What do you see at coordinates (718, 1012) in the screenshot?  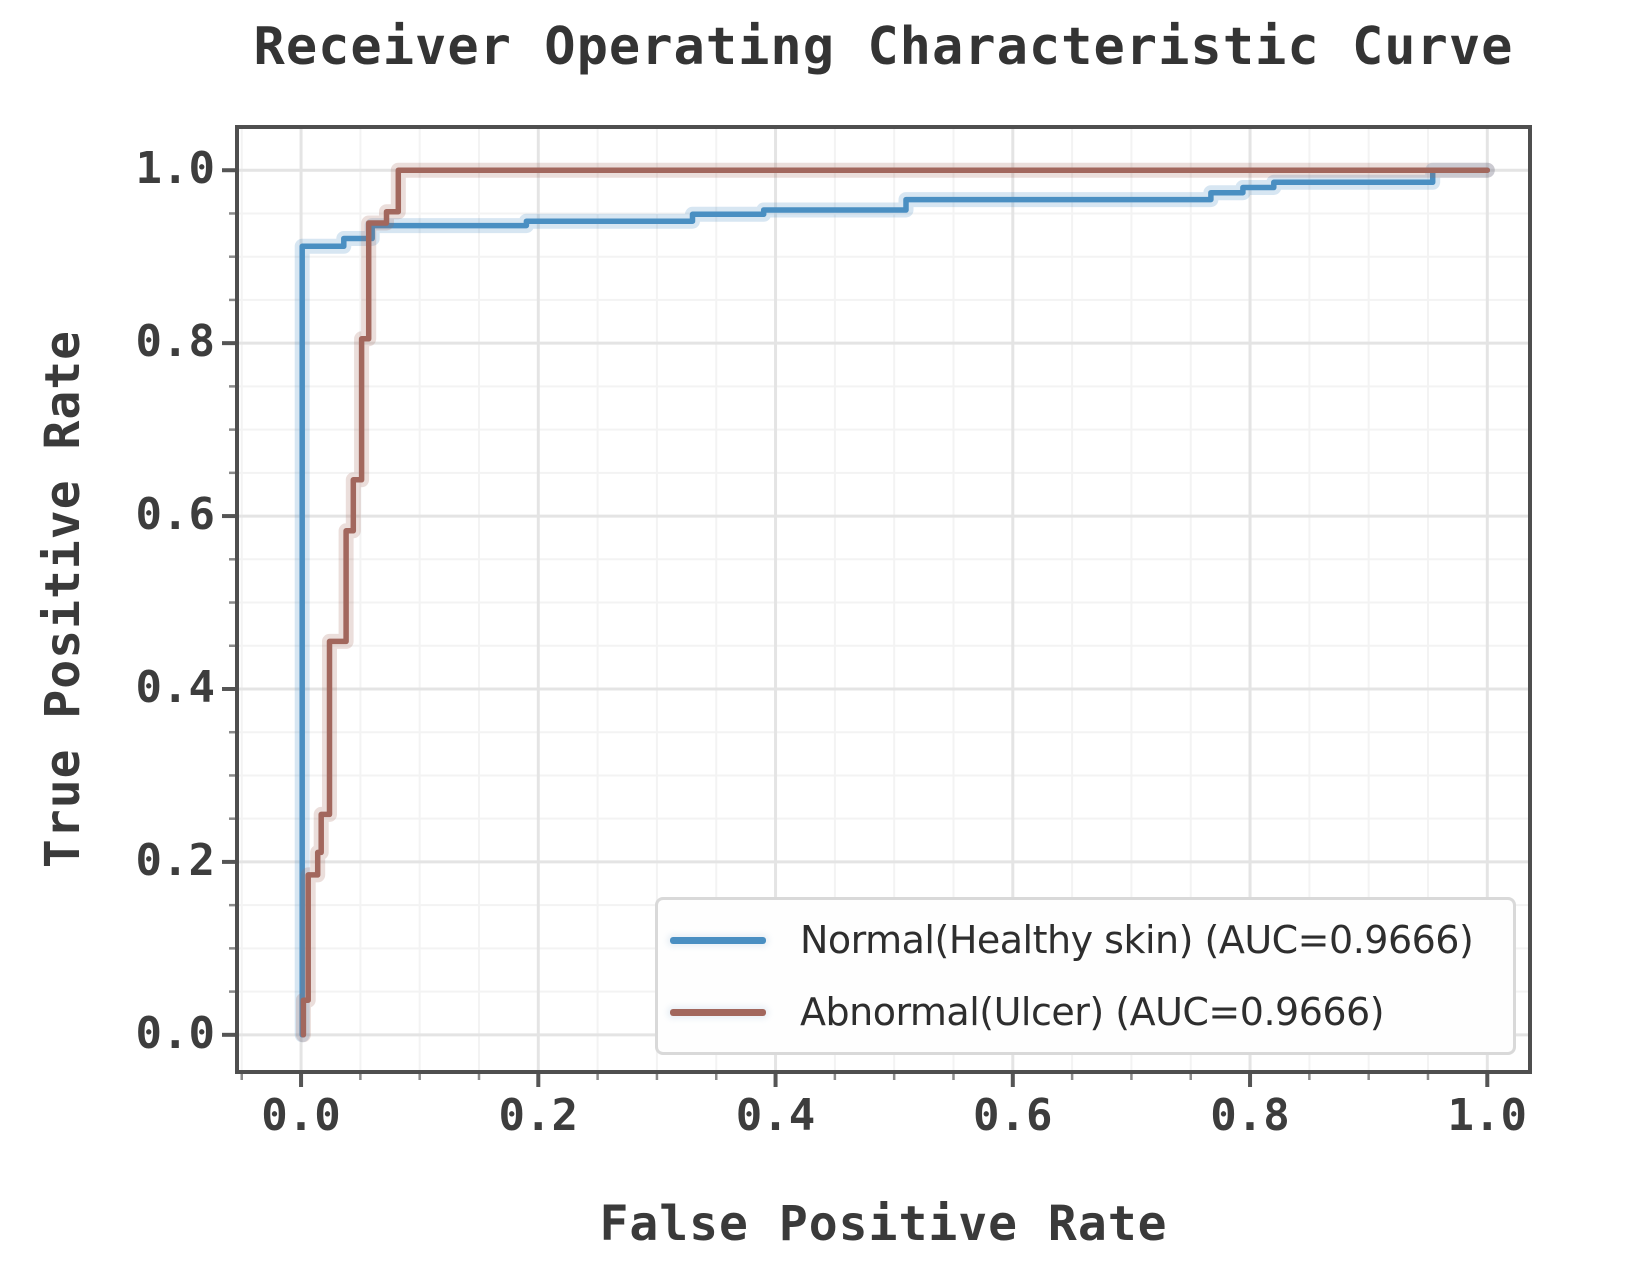 I see `legend-line-abnormal-icon` at bounding box center [718, 1012].